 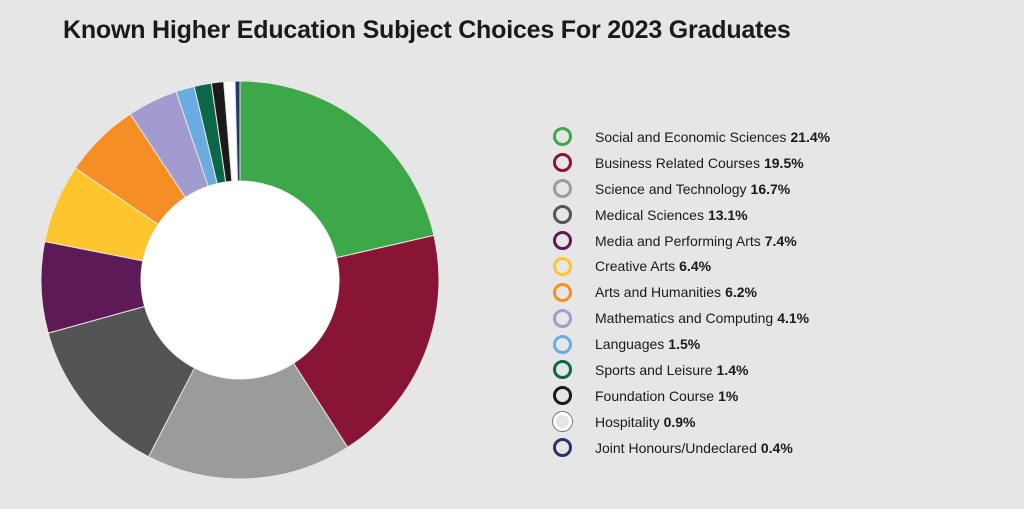 What do you see at coordinates (770, 188) in the screenshot?
I see `legend-value: 16.7%` at bounding box center [770, 188].